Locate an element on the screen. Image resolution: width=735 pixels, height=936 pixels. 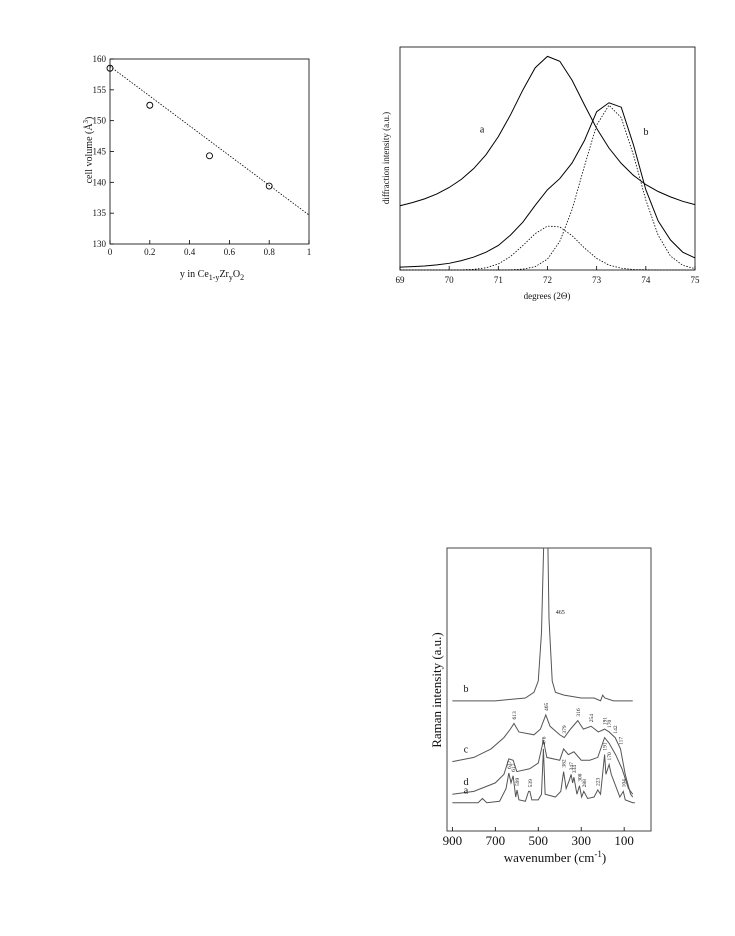
peak-label: 637 is located at coordinates (510, 764).